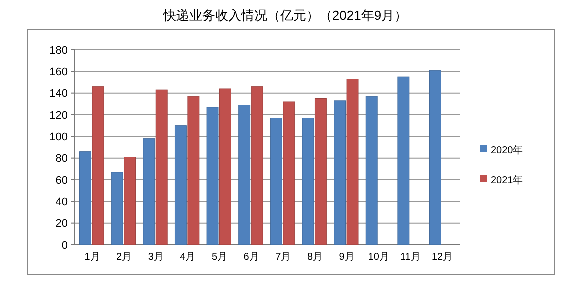 The image size is (571, 283). What do you see at coordinates (59, 72) in the screenshot?
I see `y-tick-label: 160` at bounding box center [59, 72].